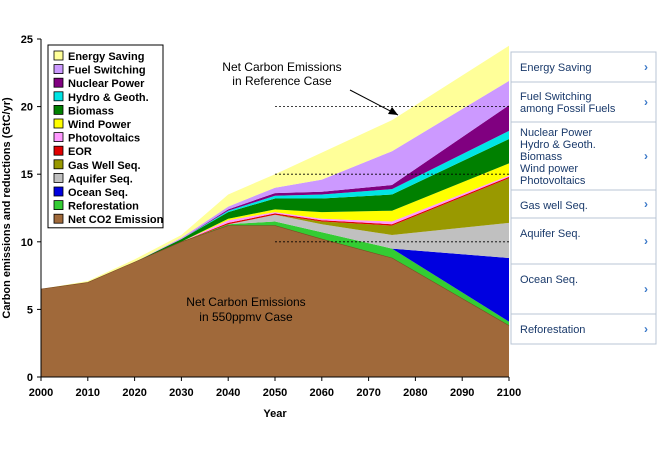 Image resolution: width=660 pixels, height=455 pixels. What do you see at coordinates (550, 234) in the screenshot?
I see `side-panel-item-label: Aquifer Seq.` at bounding box center [550, 234].